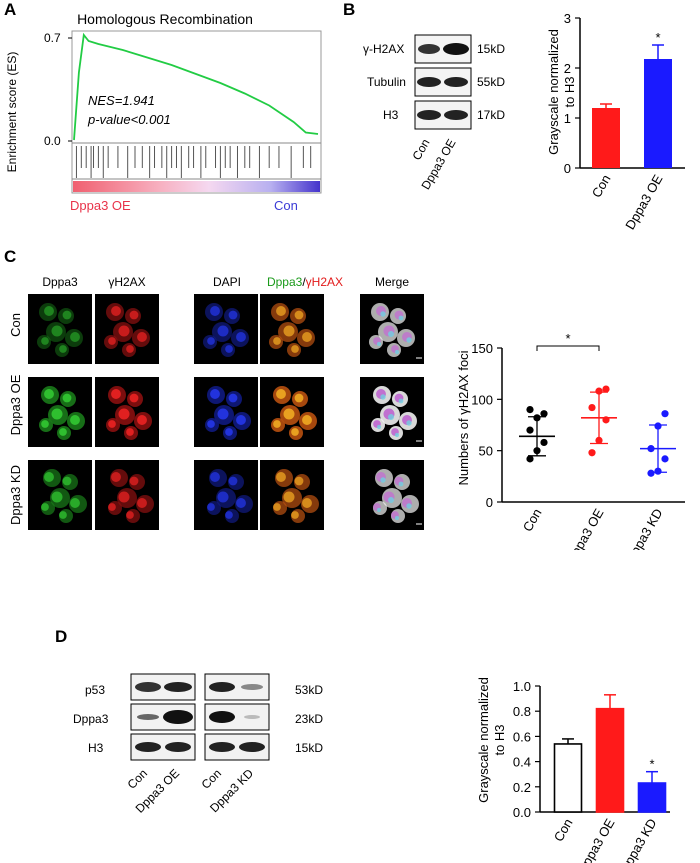 The width and height of the screenshot is (700, 863). I want to click on chart-c-xtick: Dppa3 OE, so click(585, 528).